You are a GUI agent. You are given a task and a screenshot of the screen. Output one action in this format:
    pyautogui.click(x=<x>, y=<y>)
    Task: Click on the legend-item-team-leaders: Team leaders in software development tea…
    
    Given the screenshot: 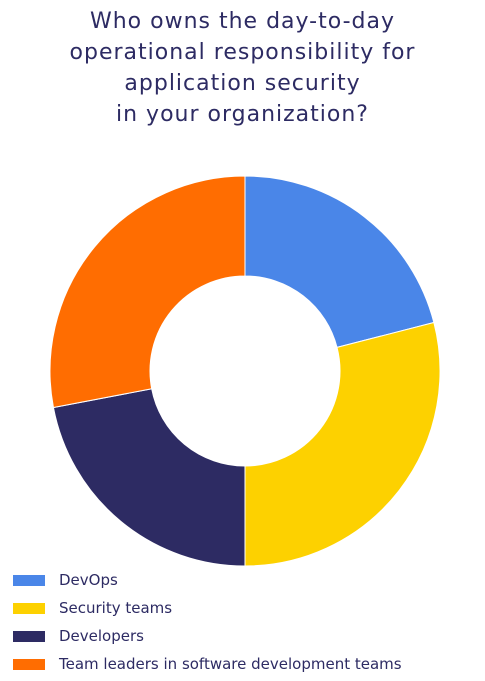 What is the action you would take?
    pyautogui.click(x=248, y=664)
    